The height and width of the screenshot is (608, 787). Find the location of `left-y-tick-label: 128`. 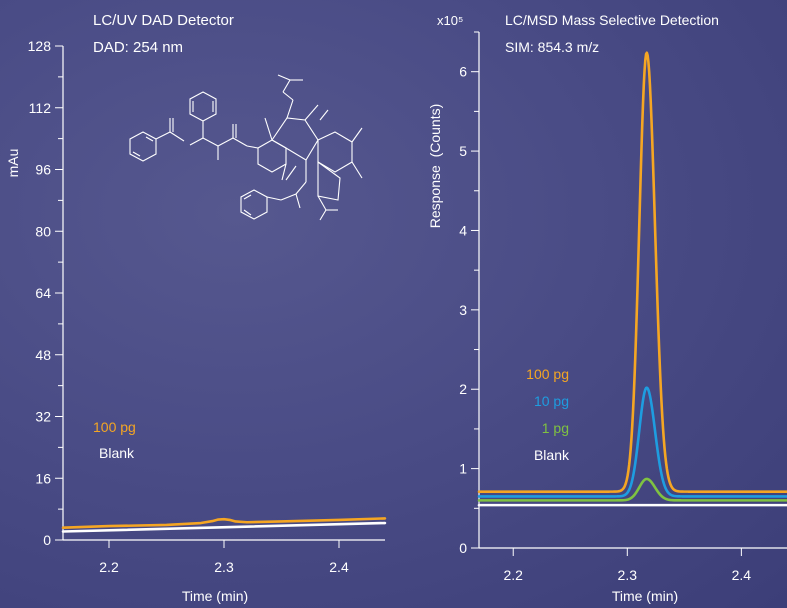

left-y-tick-label: 128 is located at coordinates (40, 46).